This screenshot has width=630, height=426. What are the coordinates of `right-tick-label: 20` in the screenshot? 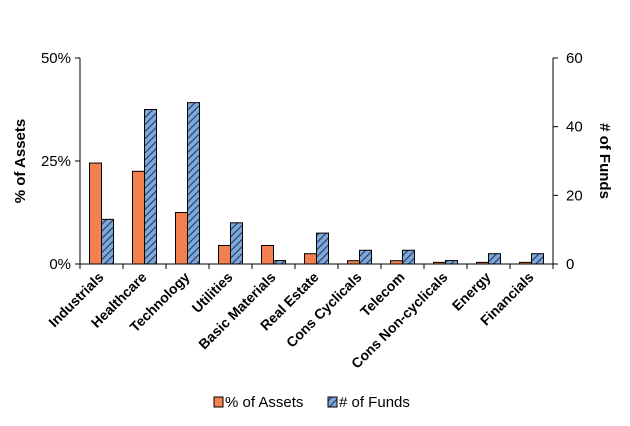 It's located at (574, 195).